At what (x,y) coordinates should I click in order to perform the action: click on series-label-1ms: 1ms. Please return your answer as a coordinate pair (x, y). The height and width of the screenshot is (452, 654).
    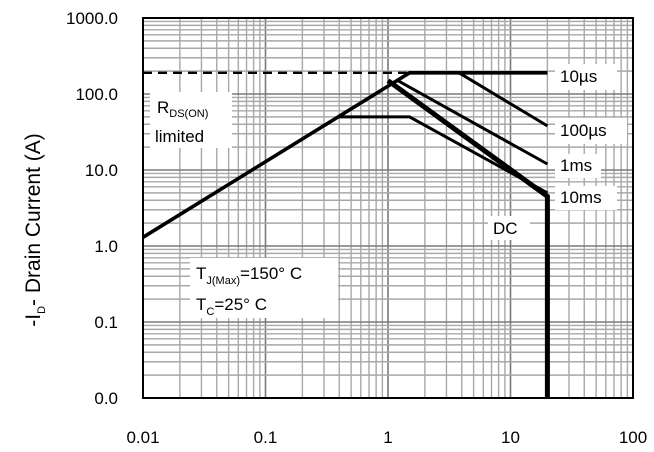
    Looking at the image, I should click on (576, 165).